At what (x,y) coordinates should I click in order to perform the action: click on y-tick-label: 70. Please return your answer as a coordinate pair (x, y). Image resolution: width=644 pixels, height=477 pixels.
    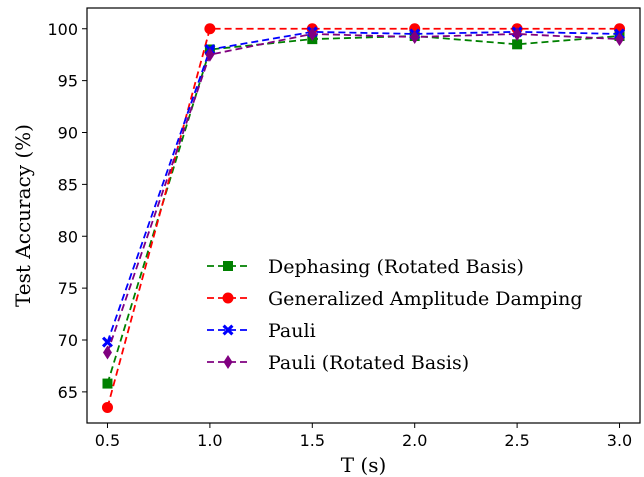
    Looking at the image, I should click on (68, 340).